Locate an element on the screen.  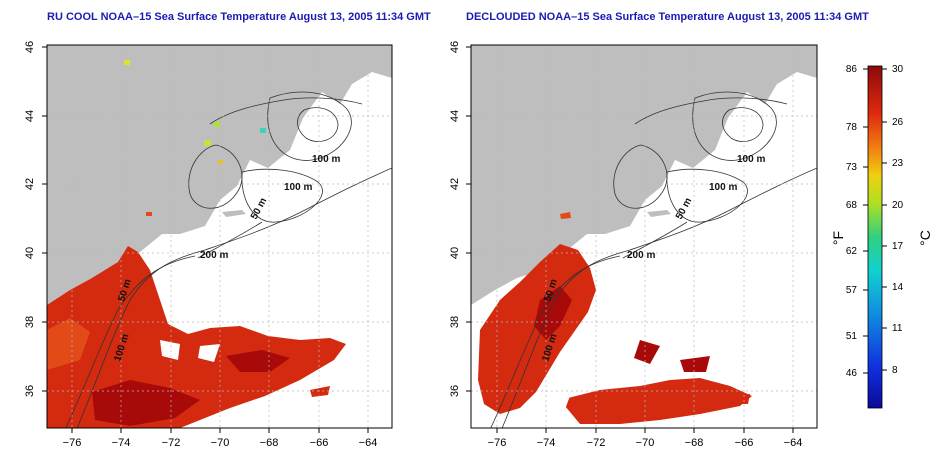
celsius-tick: 17 is located at coordinates (898, 246).